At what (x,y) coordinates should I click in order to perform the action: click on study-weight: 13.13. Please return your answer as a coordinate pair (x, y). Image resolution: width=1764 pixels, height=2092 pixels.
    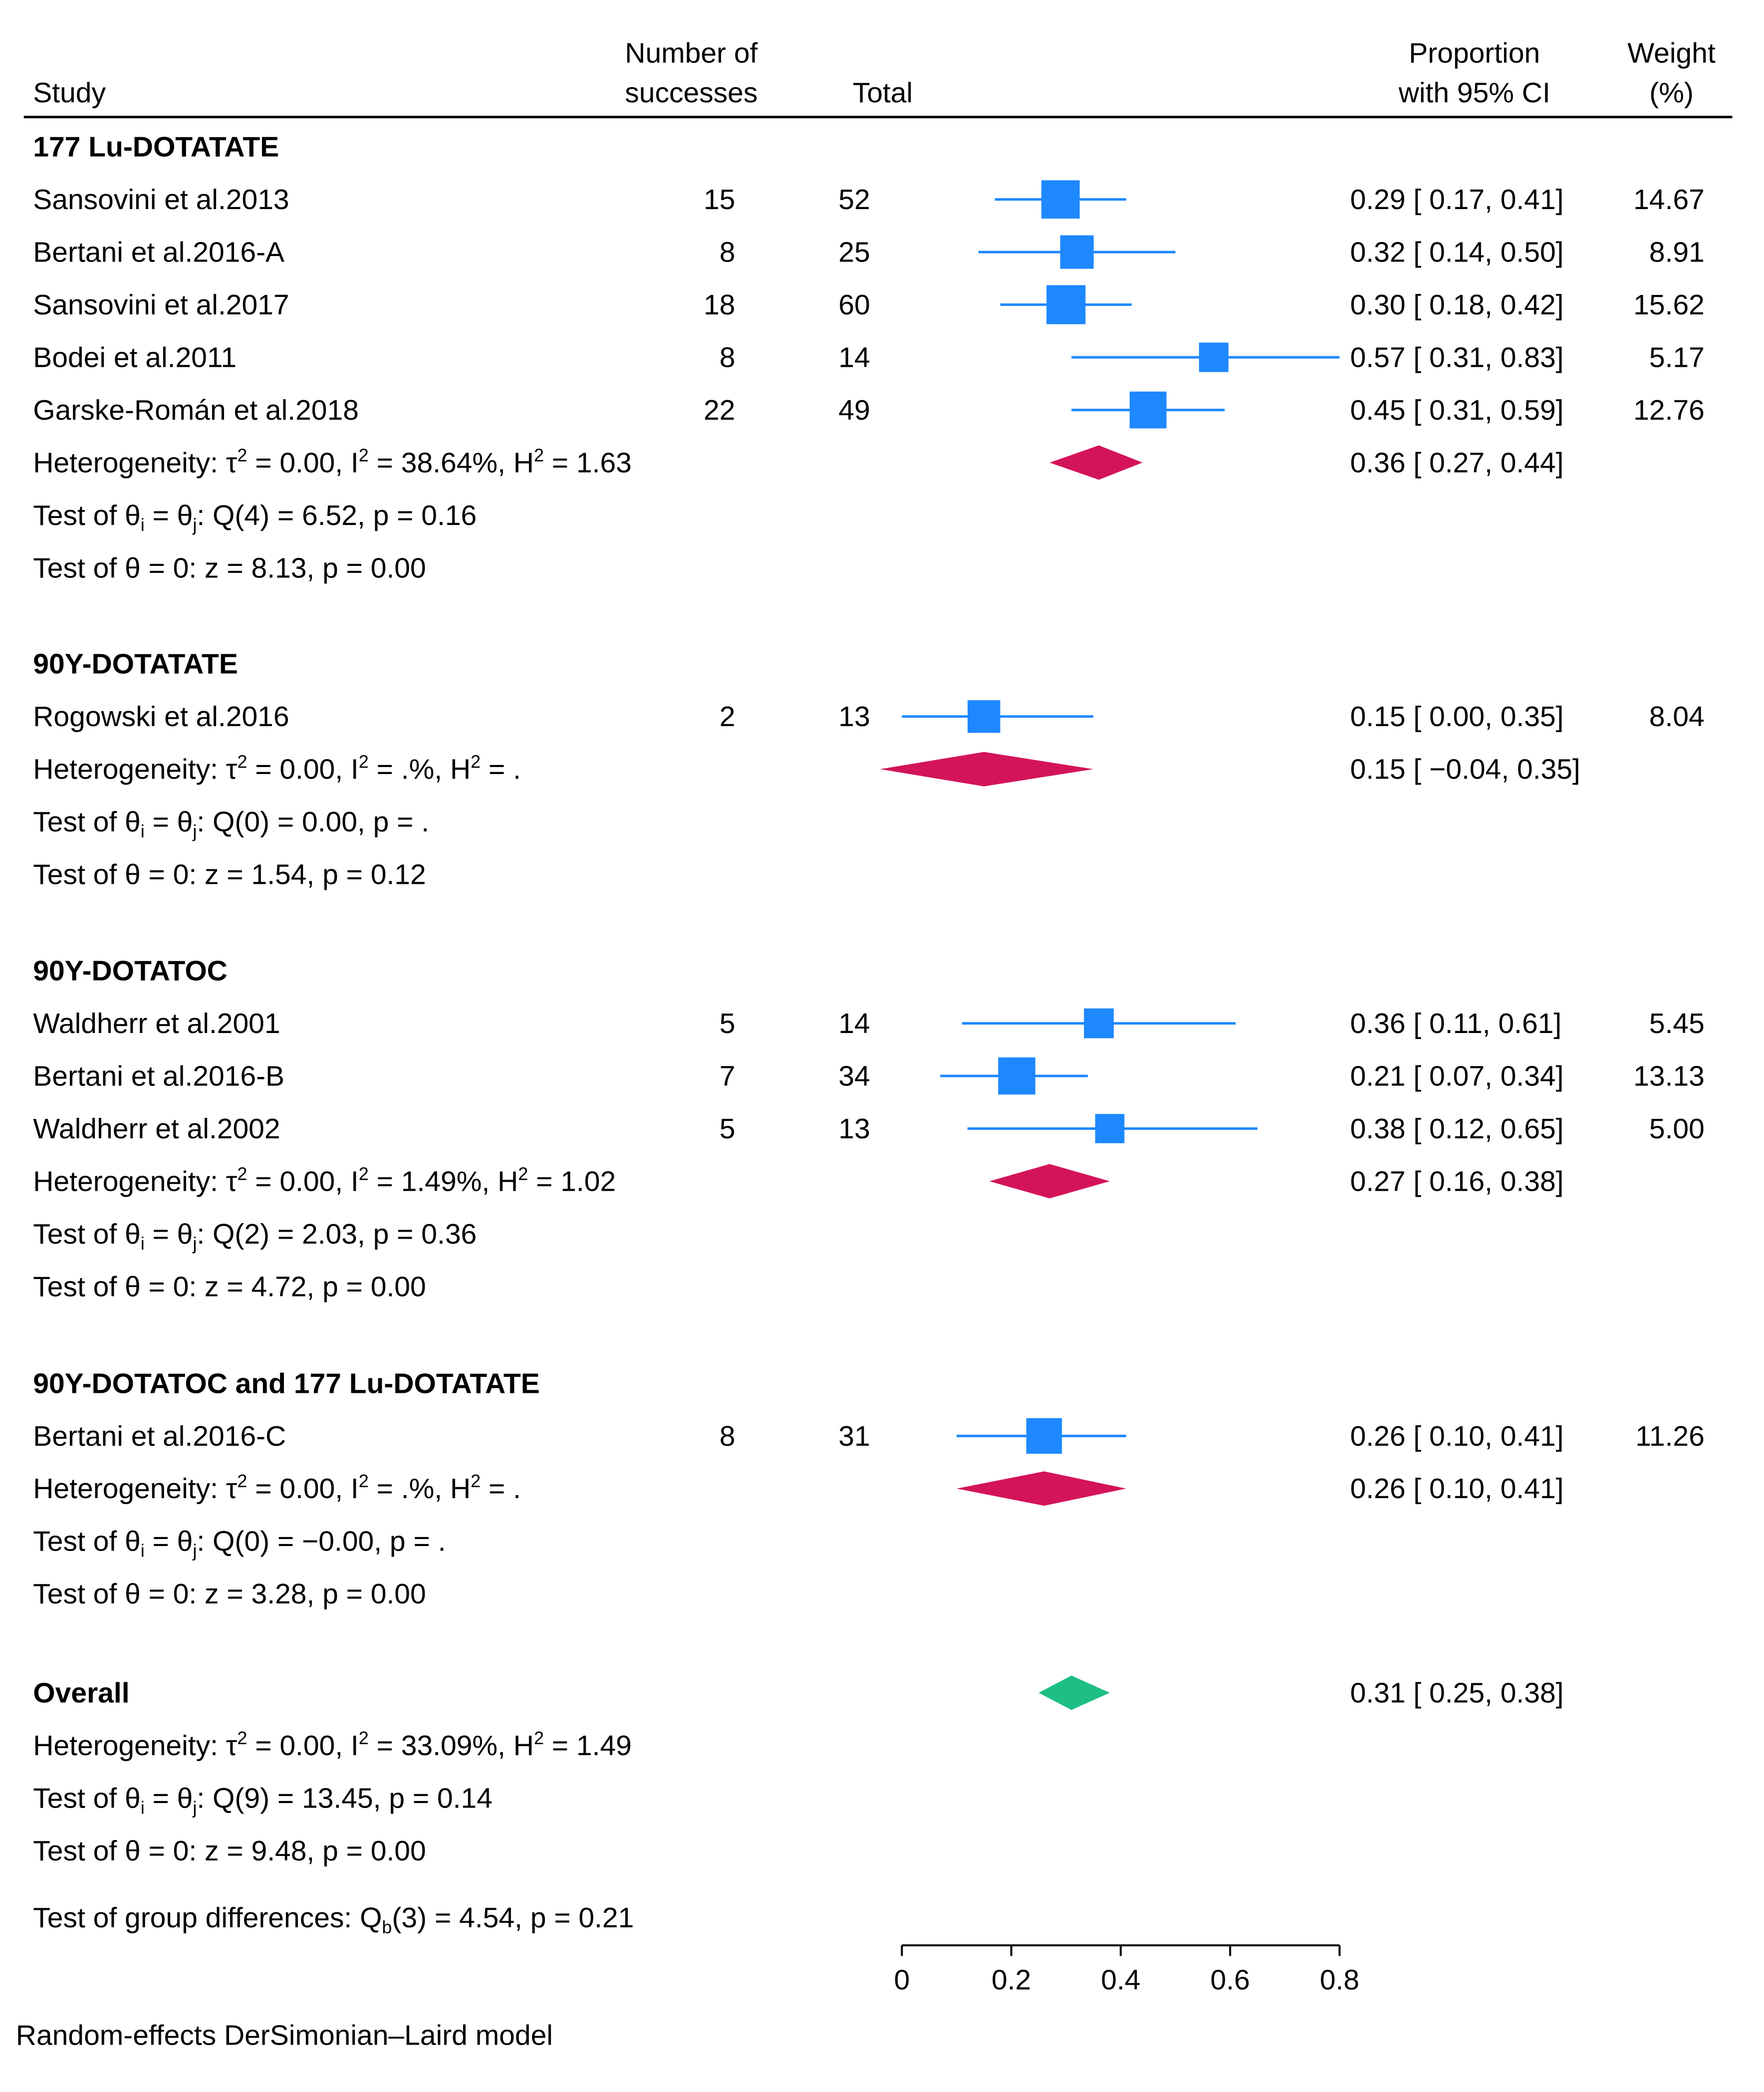
    Looking at the image, I should click on (1669, 1076).